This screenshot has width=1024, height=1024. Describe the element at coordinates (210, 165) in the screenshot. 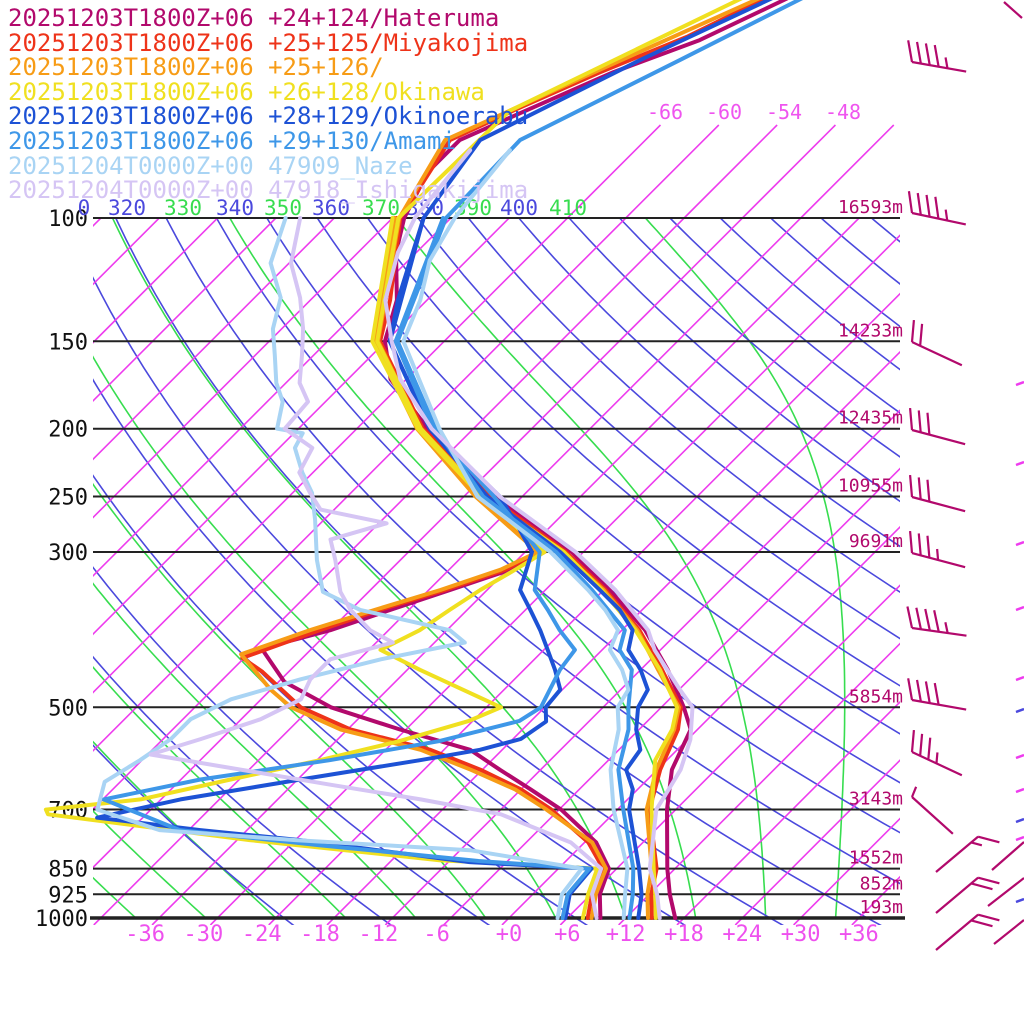

I see `legend-entry-7: 20251204T0000Z+00 47909_Naze` at that location.